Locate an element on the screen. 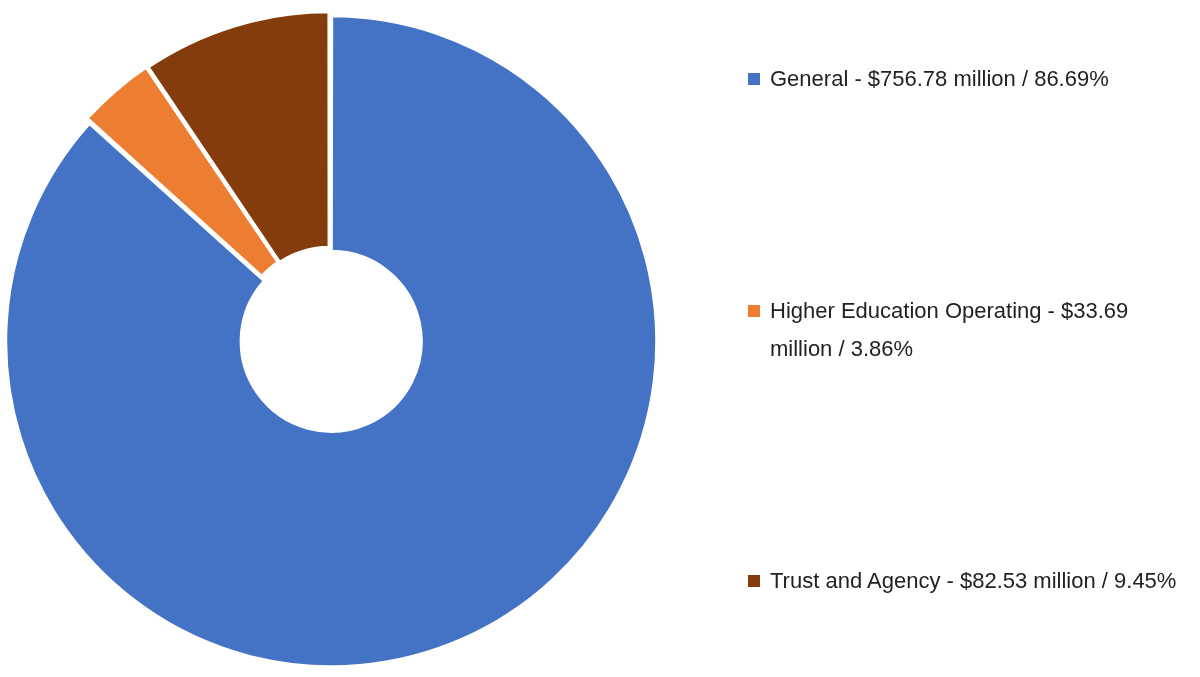  legend-label: Higher Education Operating - $33.69 million / 3.86% is located at coordinates (950, 330).